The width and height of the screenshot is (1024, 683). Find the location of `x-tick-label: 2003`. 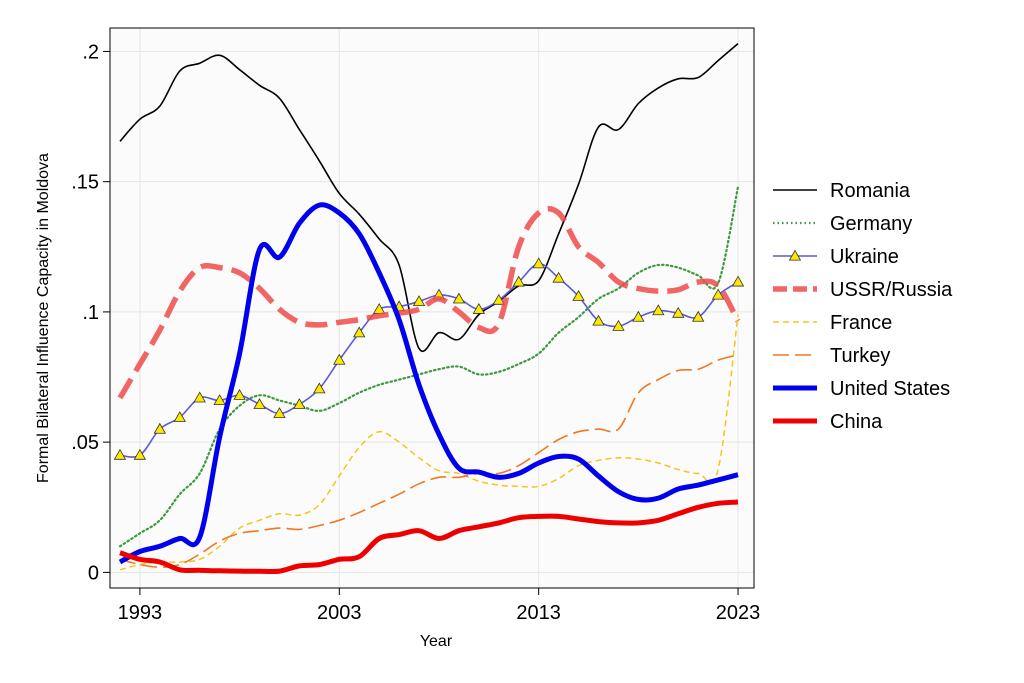

x-tick-label: 2003 is located at coordinates (339, 613).